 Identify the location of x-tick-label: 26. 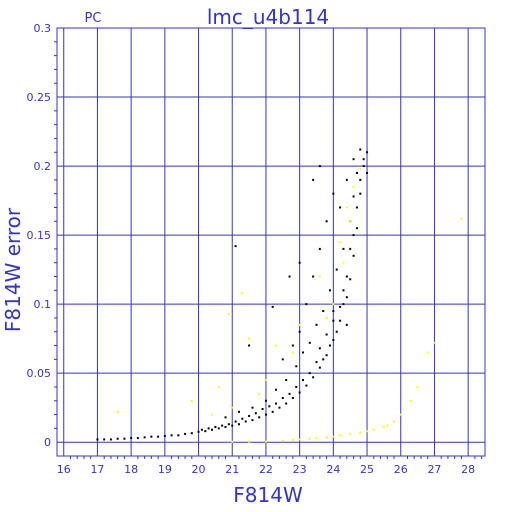
(401, 469).